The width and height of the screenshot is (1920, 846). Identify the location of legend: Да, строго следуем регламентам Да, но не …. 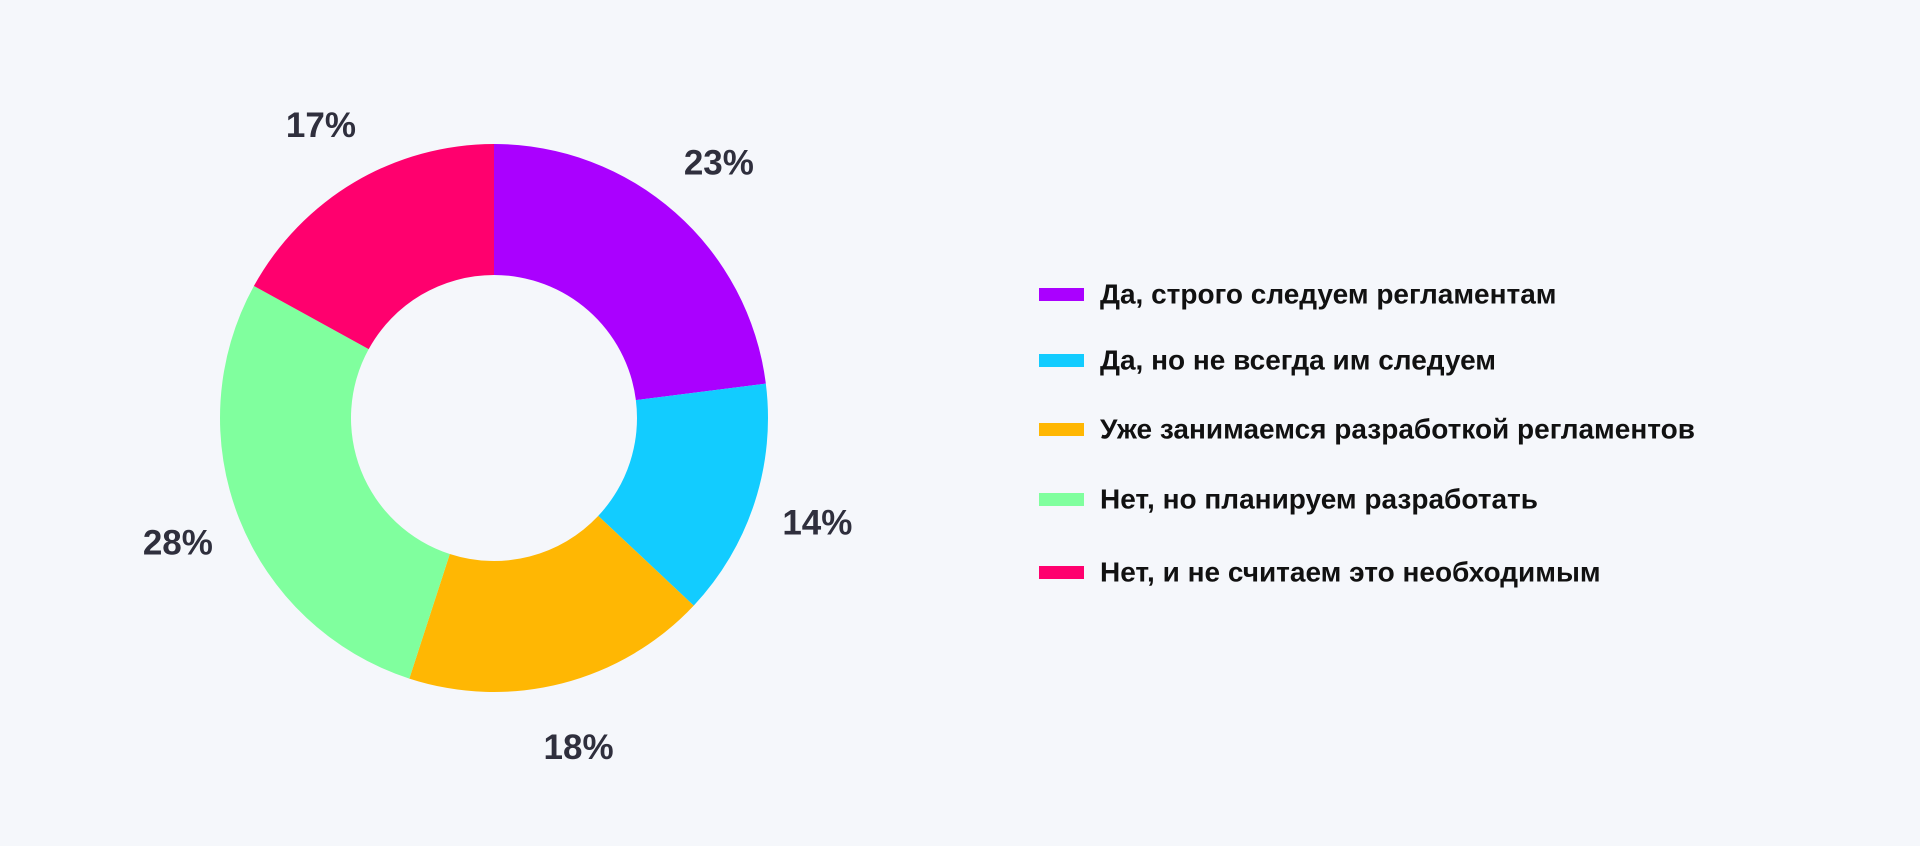
(1367, 433).